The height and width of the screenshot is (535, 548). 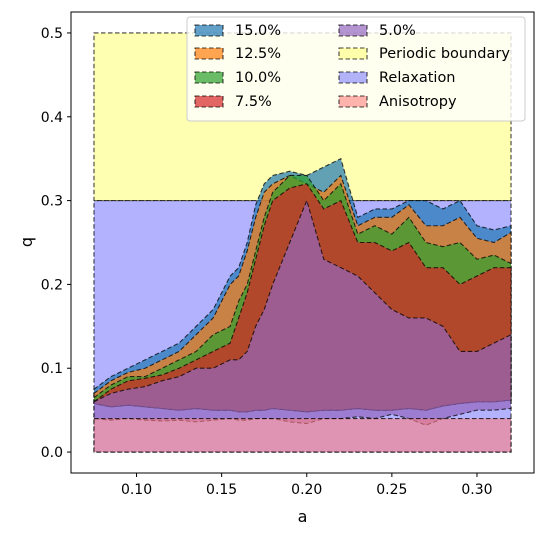 I want to click on legend-item-periodic-boundary: Periodic boundary, so click(x=424, y=54).